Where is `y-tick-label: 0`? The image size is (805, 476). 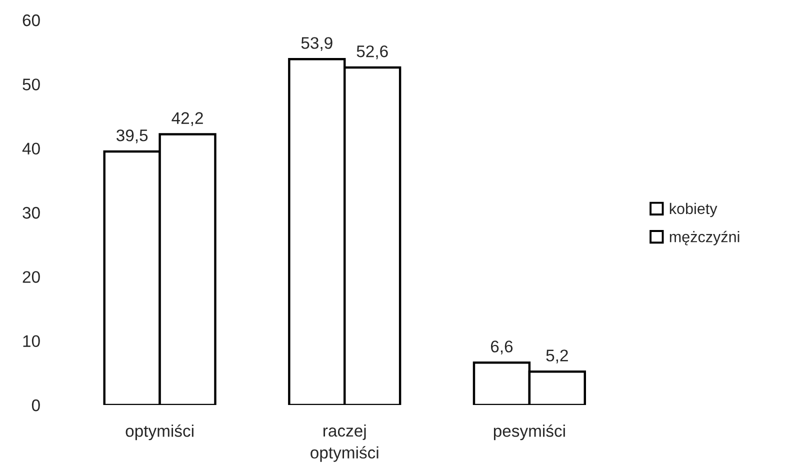 y-tick-label: 0 is located at coordinates (36, 405).